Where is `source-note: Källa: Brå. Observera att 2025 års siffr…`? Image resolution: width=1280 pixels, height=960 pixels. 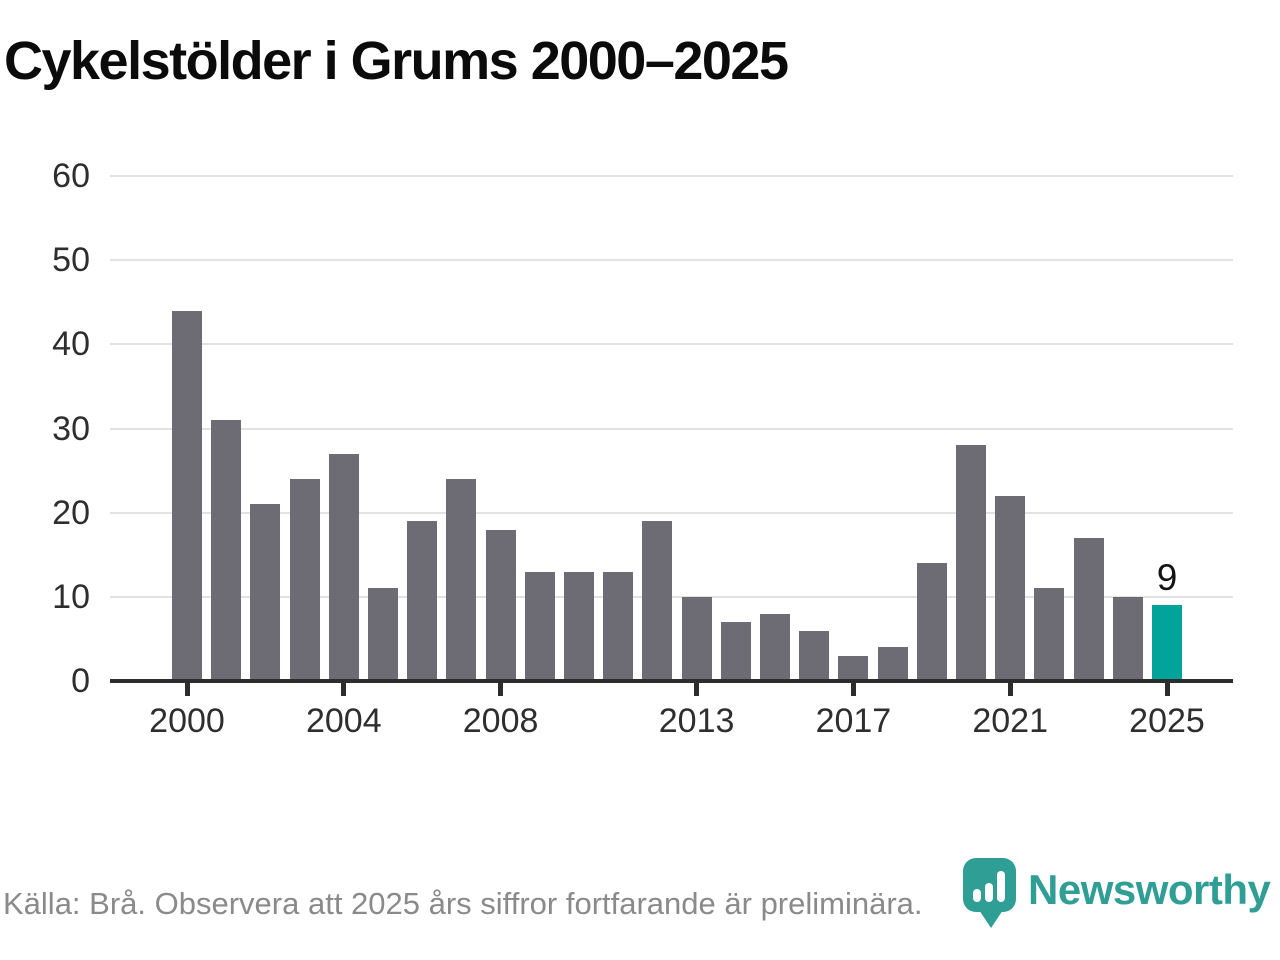 source-note: Källa: Brå. Observera att 2025 års siffr… is located at coordinates (463, 903).